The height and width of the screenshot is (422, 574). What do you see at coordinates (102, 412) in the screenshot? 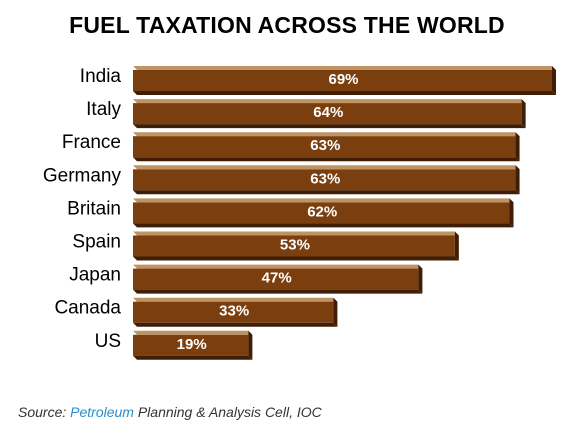
I see `source-link: Petroleum` at bounding box center [102, 412].